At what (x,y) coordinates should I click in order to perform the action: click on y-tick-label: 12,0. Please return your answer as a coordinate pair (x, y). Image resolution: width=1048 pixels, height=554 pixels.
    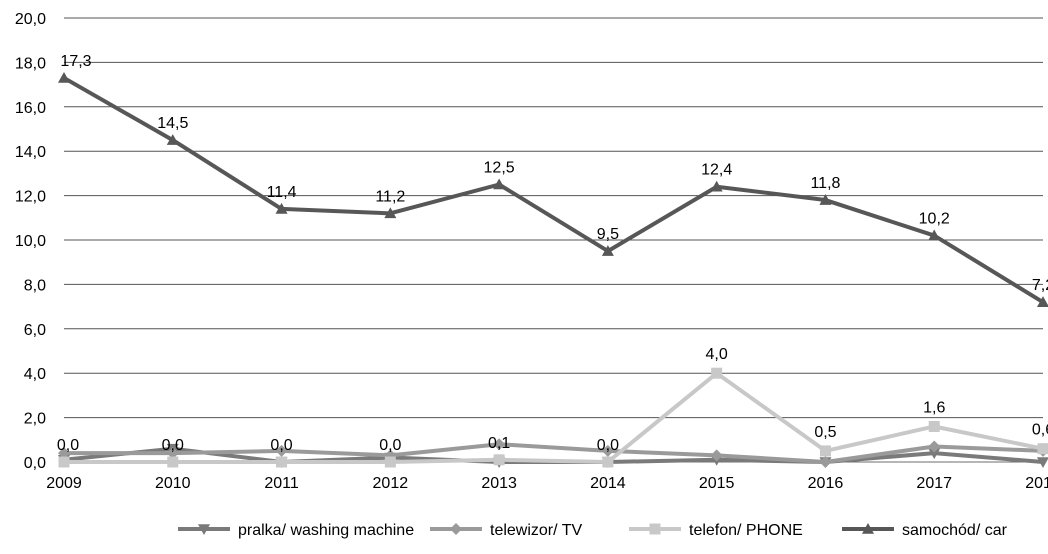
    Looking at the image, I should click on (30, 197).